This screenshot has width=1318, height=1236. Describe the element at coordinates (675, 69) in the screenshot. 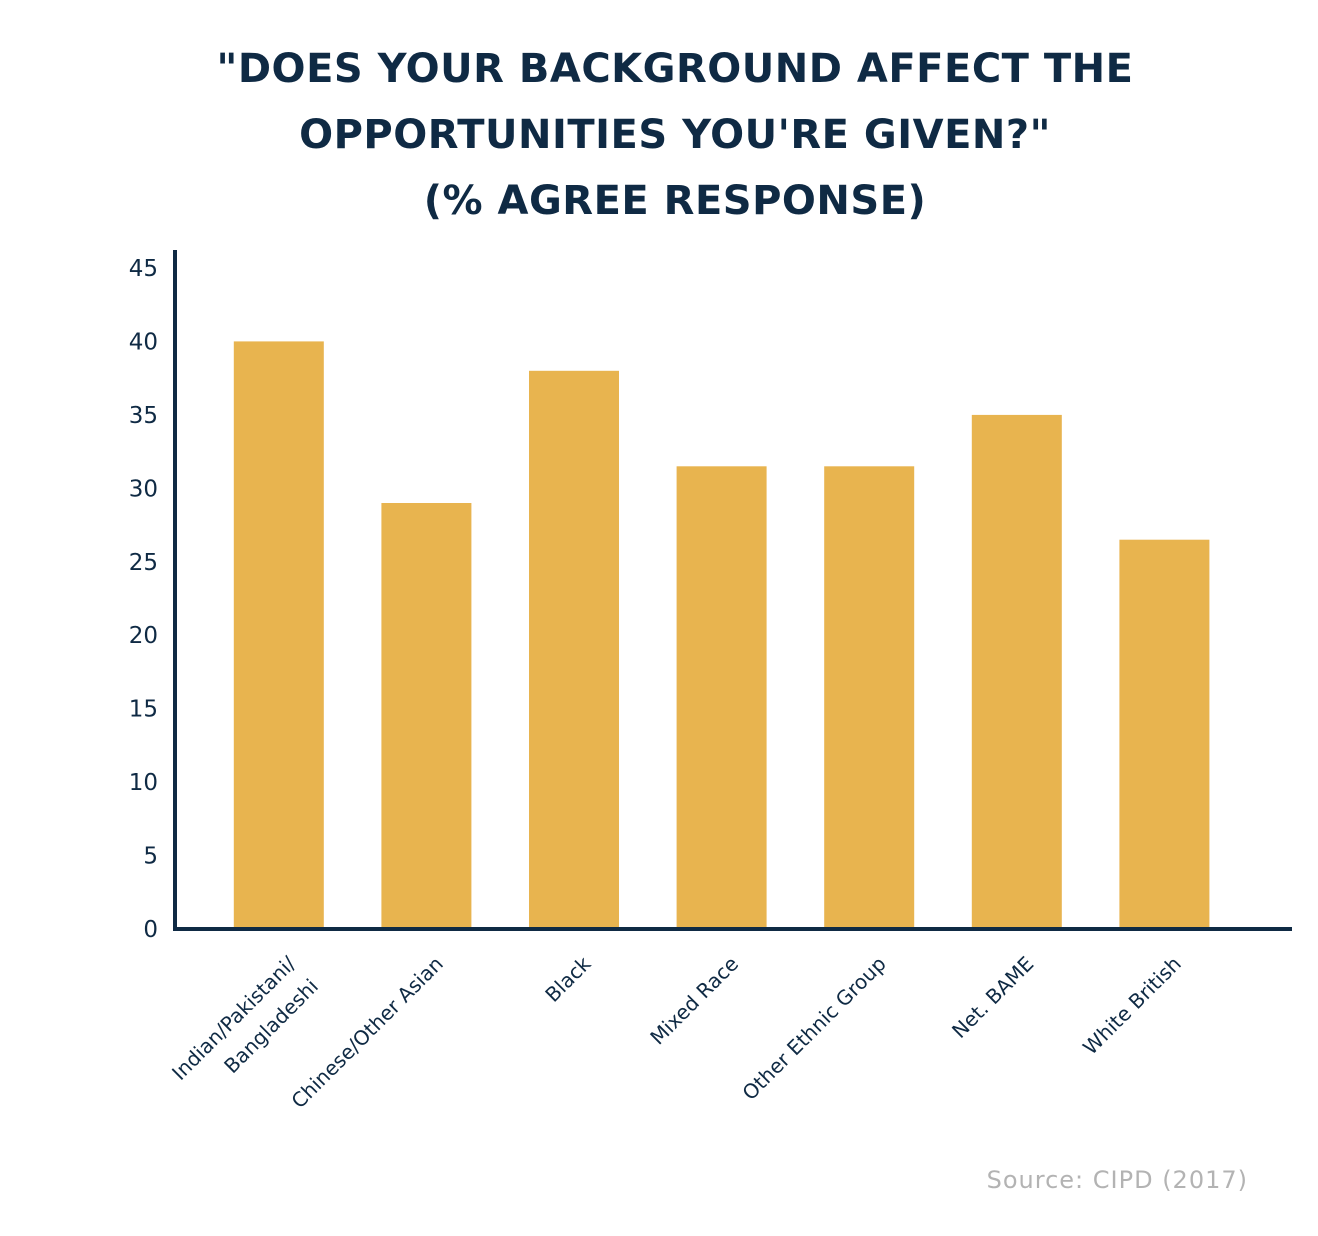

I see `chart-title-line-1: "DOES YOUR BACKGROUND AFFECT THE` at that location.